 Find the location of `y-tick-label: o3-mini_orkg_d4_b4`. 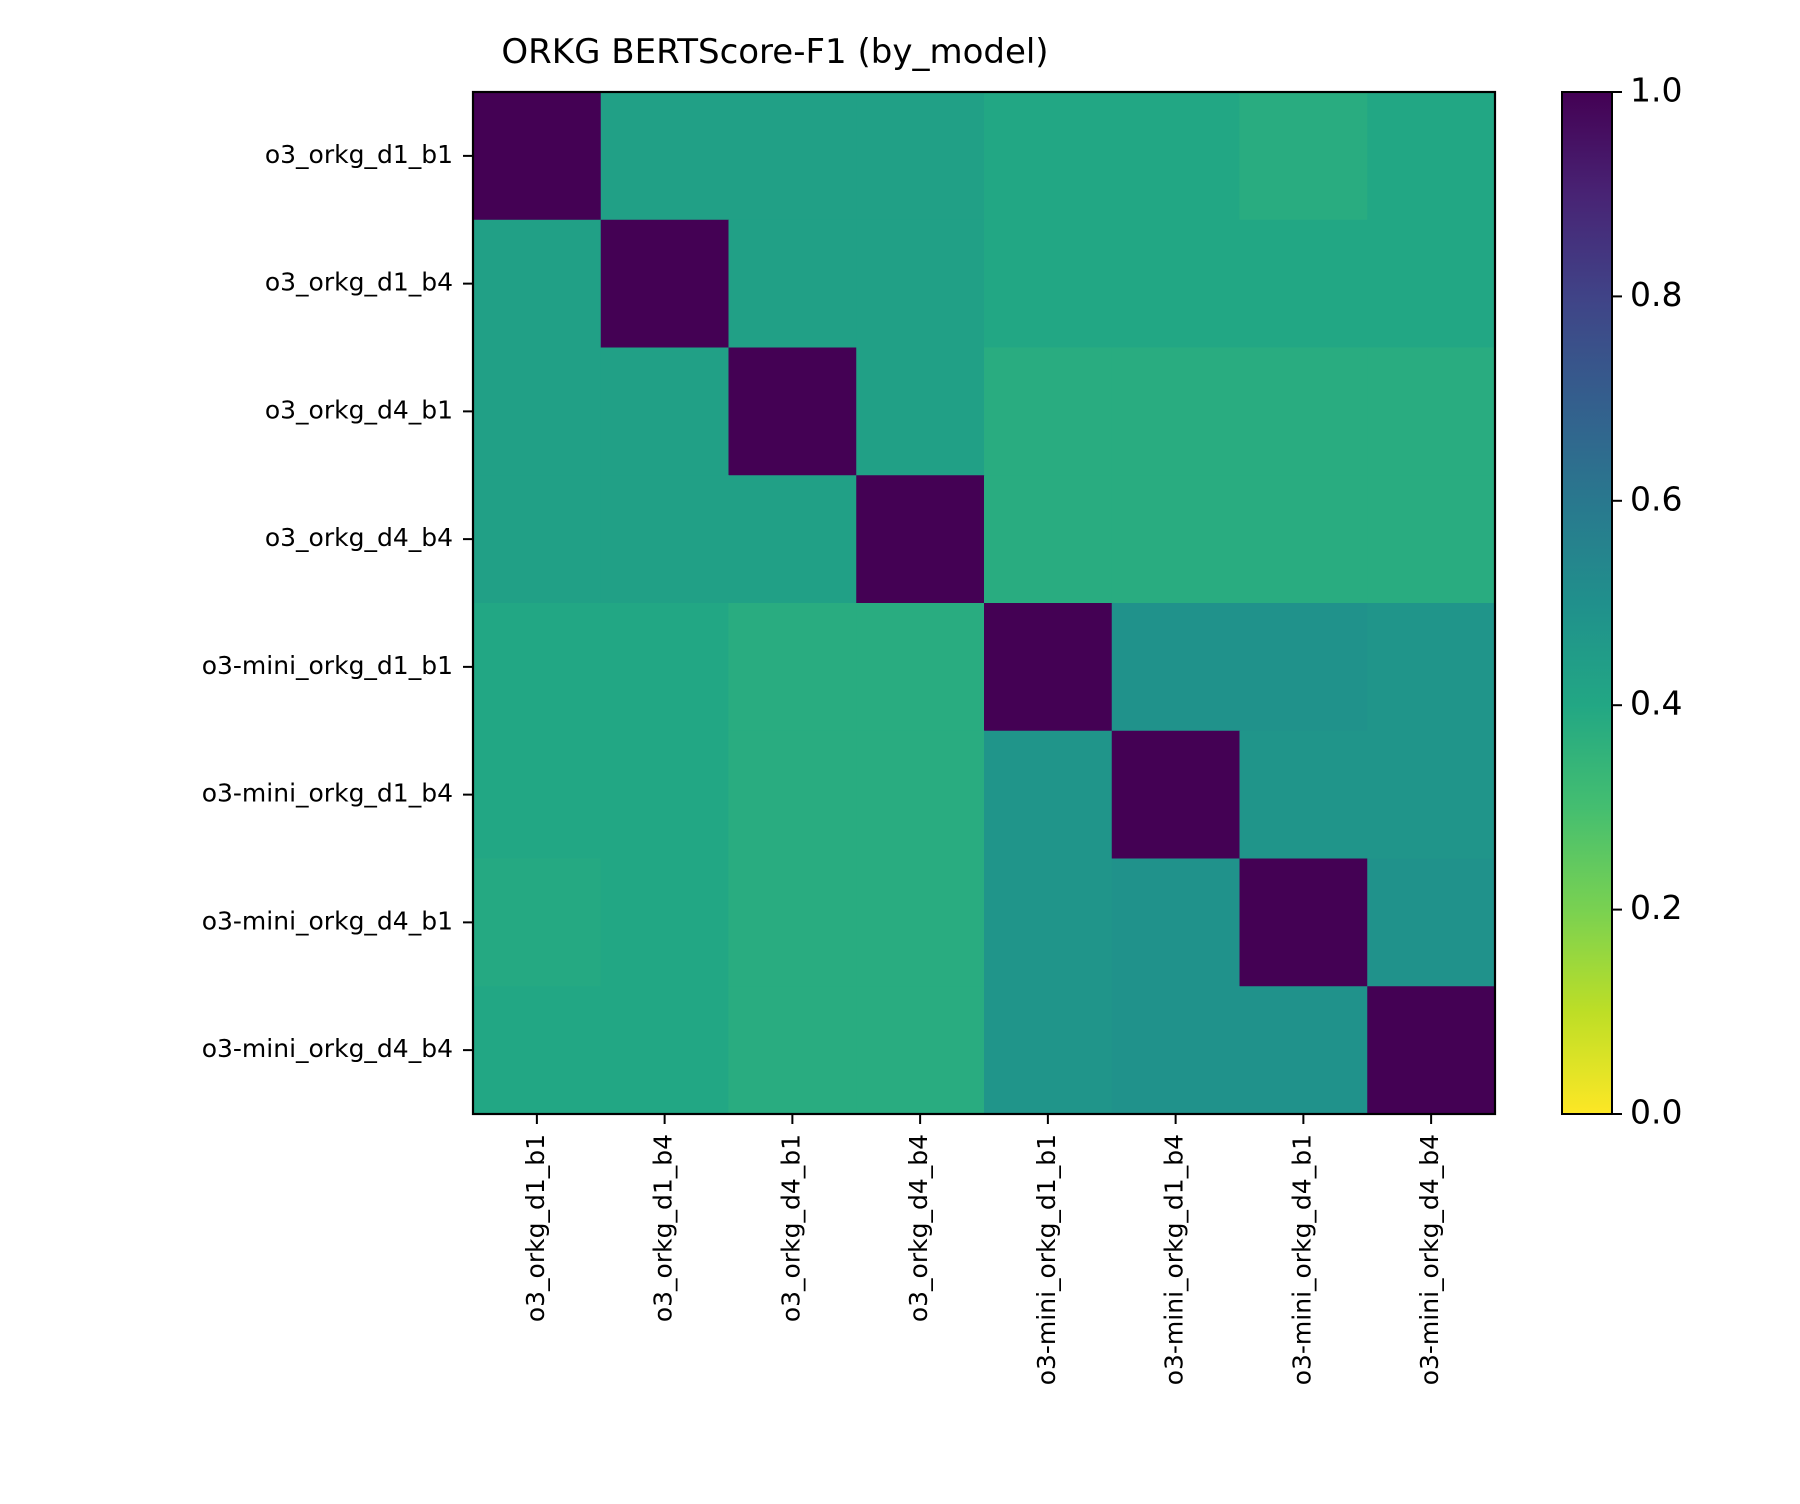

y-tick-label: o3-mini_orkg_d4_b4 is located at coordinates (327, 1048).